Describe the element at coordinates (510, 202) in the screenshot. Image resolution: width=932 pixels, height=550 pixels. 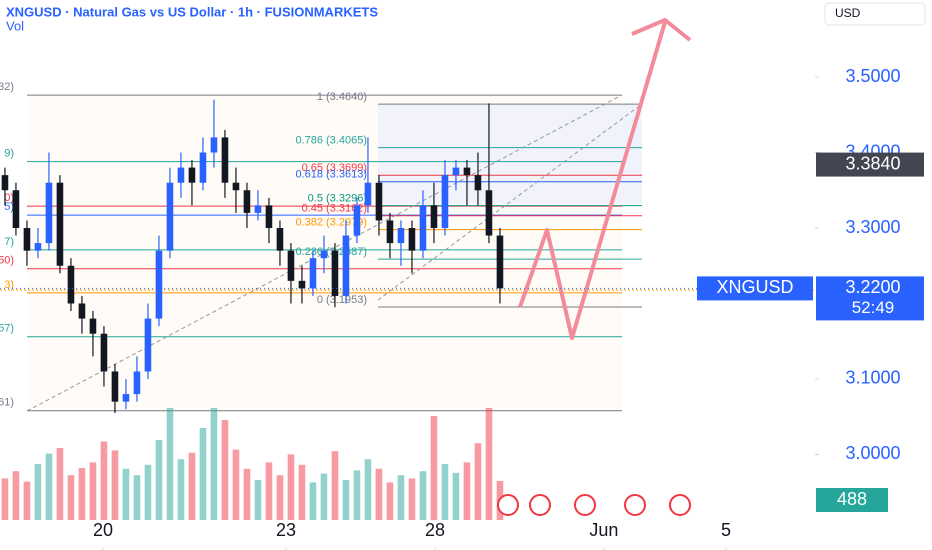
I see `trend-line` at that location.